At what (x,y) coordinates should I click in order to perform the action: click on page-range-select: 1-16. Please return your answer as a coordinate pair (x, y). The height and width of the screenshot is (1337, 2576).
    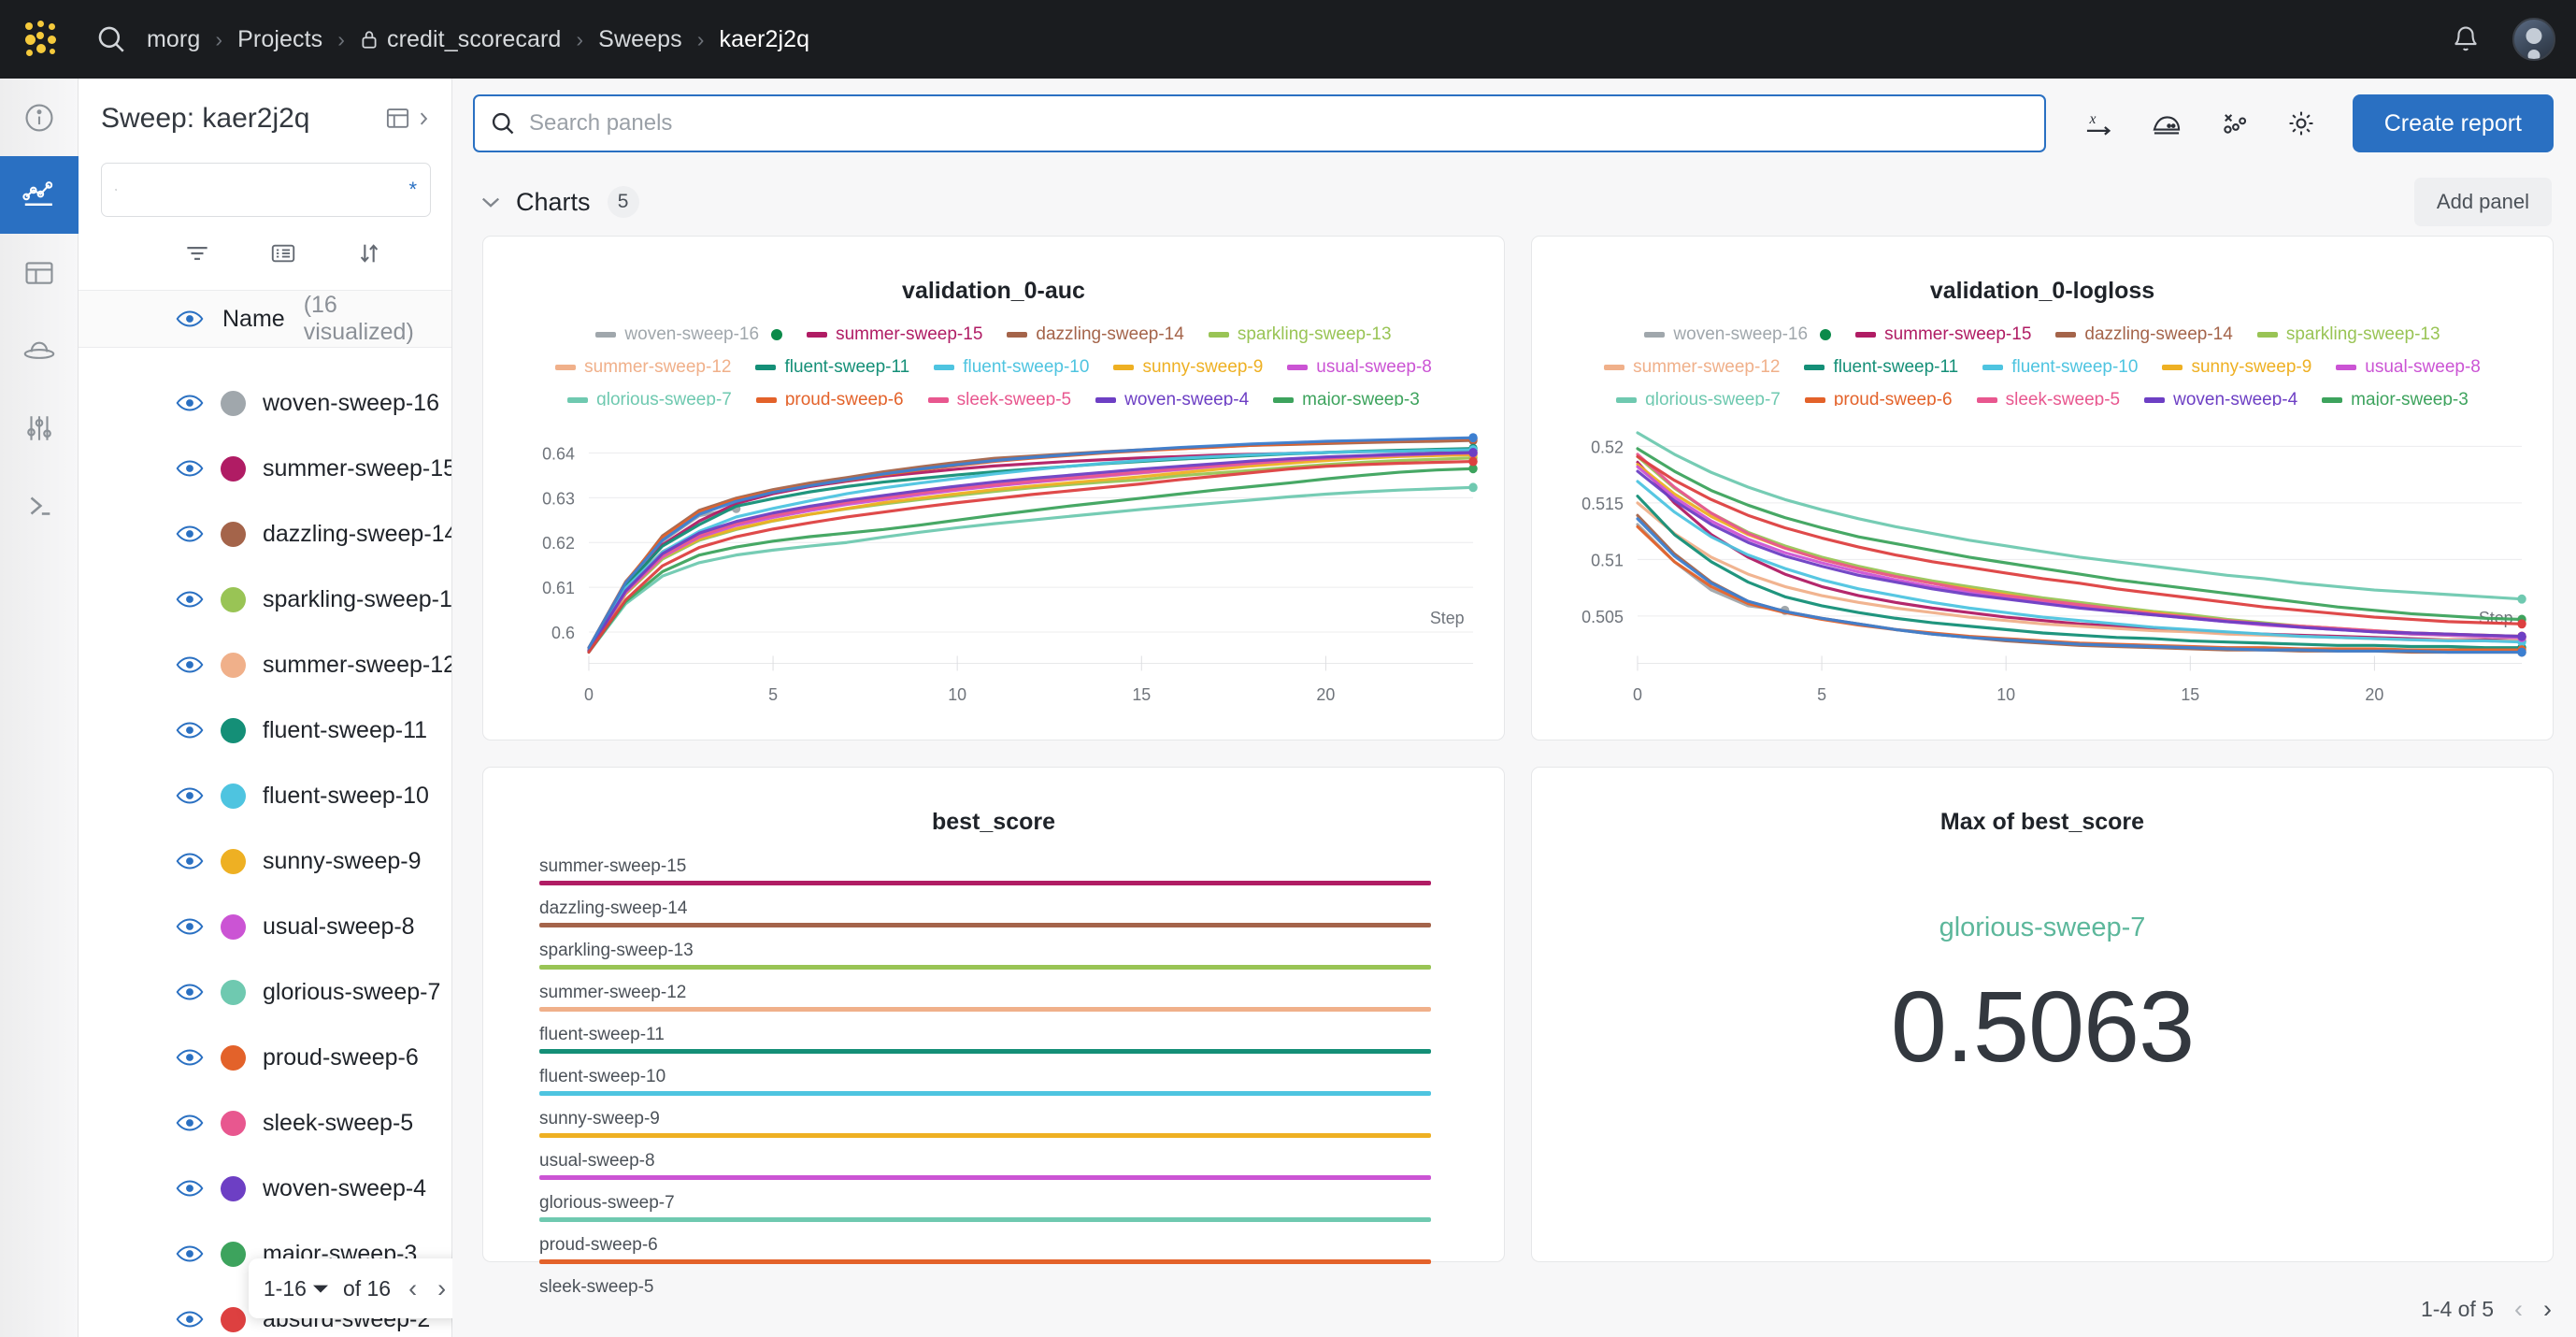
    Looking at the image, I should click on (296, 1288).